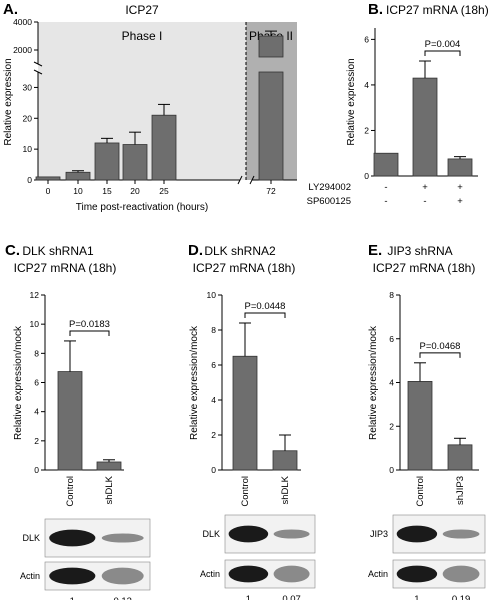 This screenshot has width=503, height=600. Describe the element at coordinates (369, 107) in the screenshot. I see `y-ticks-b: 0 2 4 6` at that location.